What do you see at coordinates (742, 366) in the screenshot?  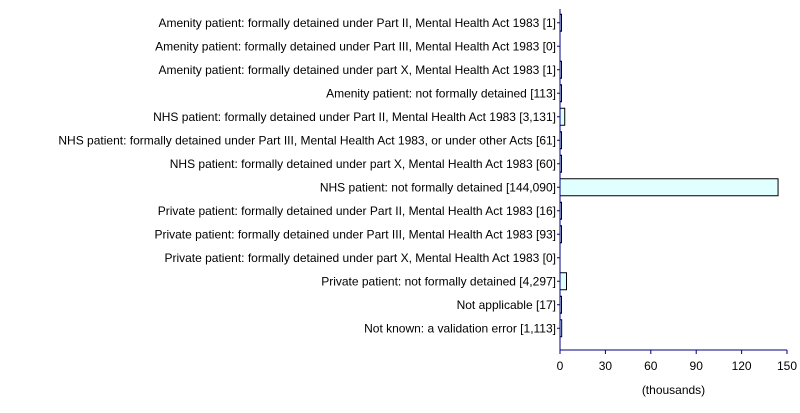 I see `x-tick-label: 120` at bounding box center [742, 366].